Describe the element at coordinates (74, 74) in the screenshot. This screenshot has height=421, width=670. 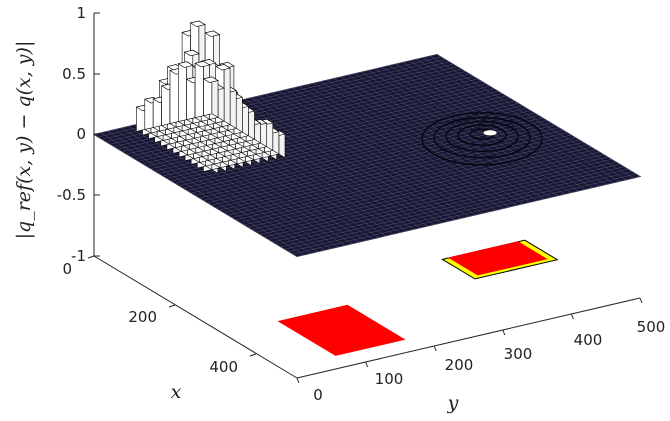
I see `z-tick-label: 0.5` at that location.